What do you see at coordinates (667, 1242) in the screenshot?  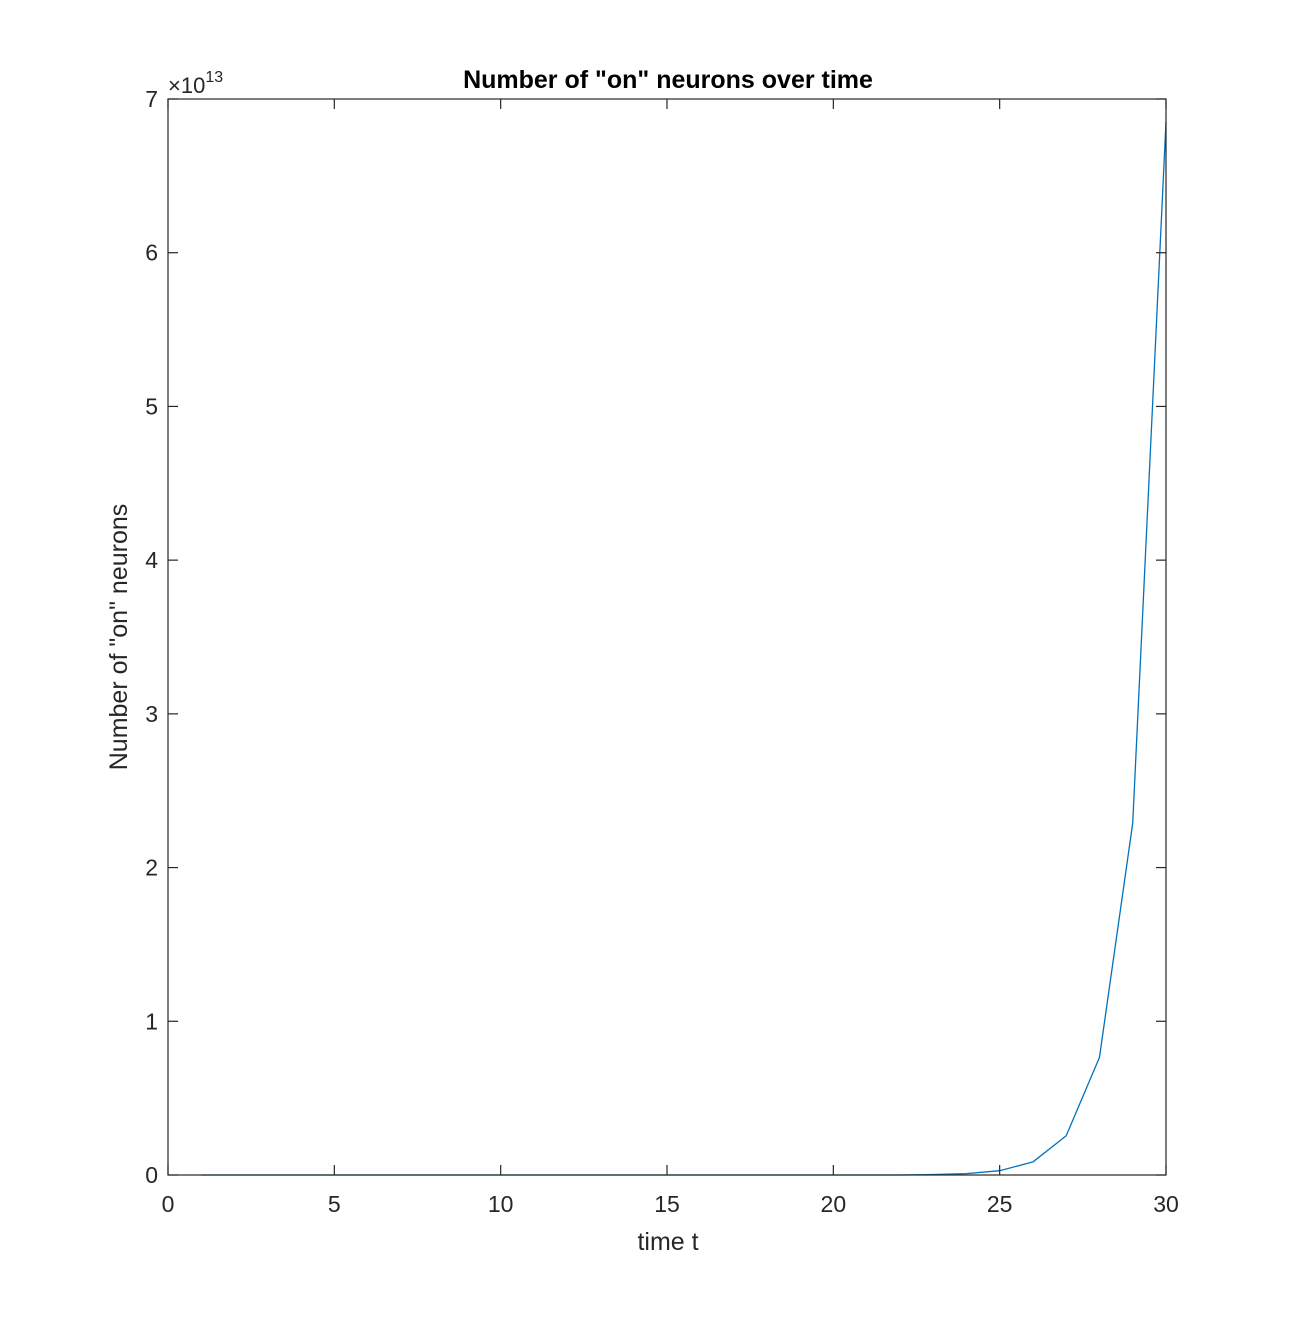 I see `x-axis-title: time t` at bounding box center [667, 1242].